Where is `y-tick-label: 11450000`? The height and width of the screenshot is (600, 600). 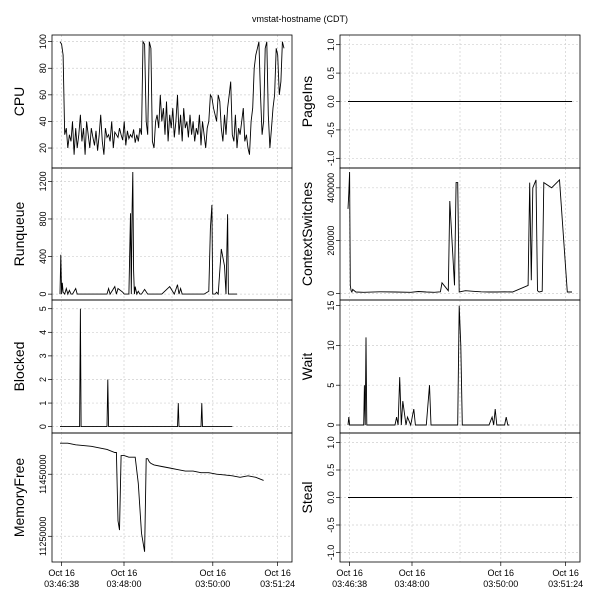 y-tick-label: 11450000 is located at coordinates (43, 474).